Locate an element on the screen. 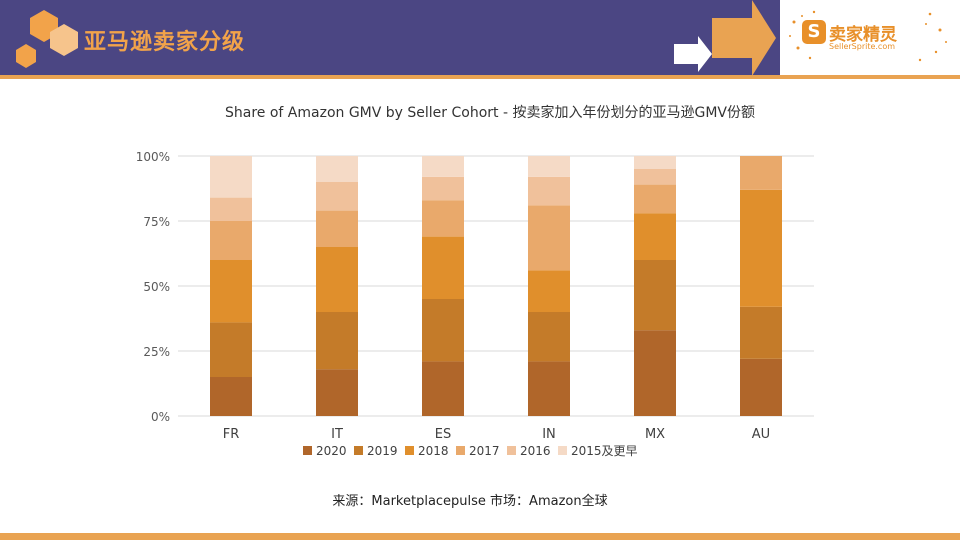 The width and height of the screenshot is (960, 540). x-tick-label: FR is located at coordinates (231, 434).